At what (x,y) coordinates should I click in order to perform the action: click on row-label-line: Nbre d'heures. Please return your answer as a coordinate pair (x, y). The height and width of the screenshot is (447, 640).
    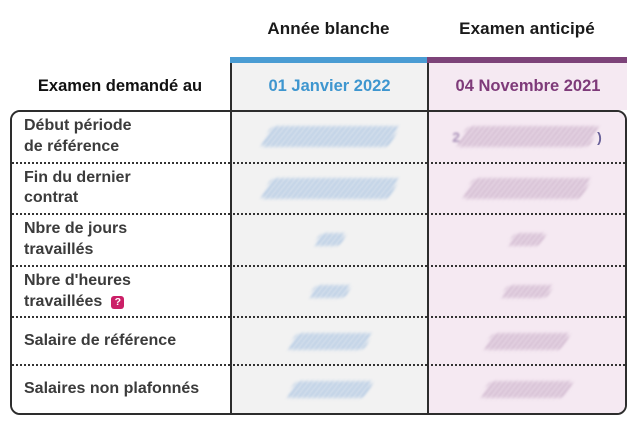
    Looking at the image, I should click on (77, 280).